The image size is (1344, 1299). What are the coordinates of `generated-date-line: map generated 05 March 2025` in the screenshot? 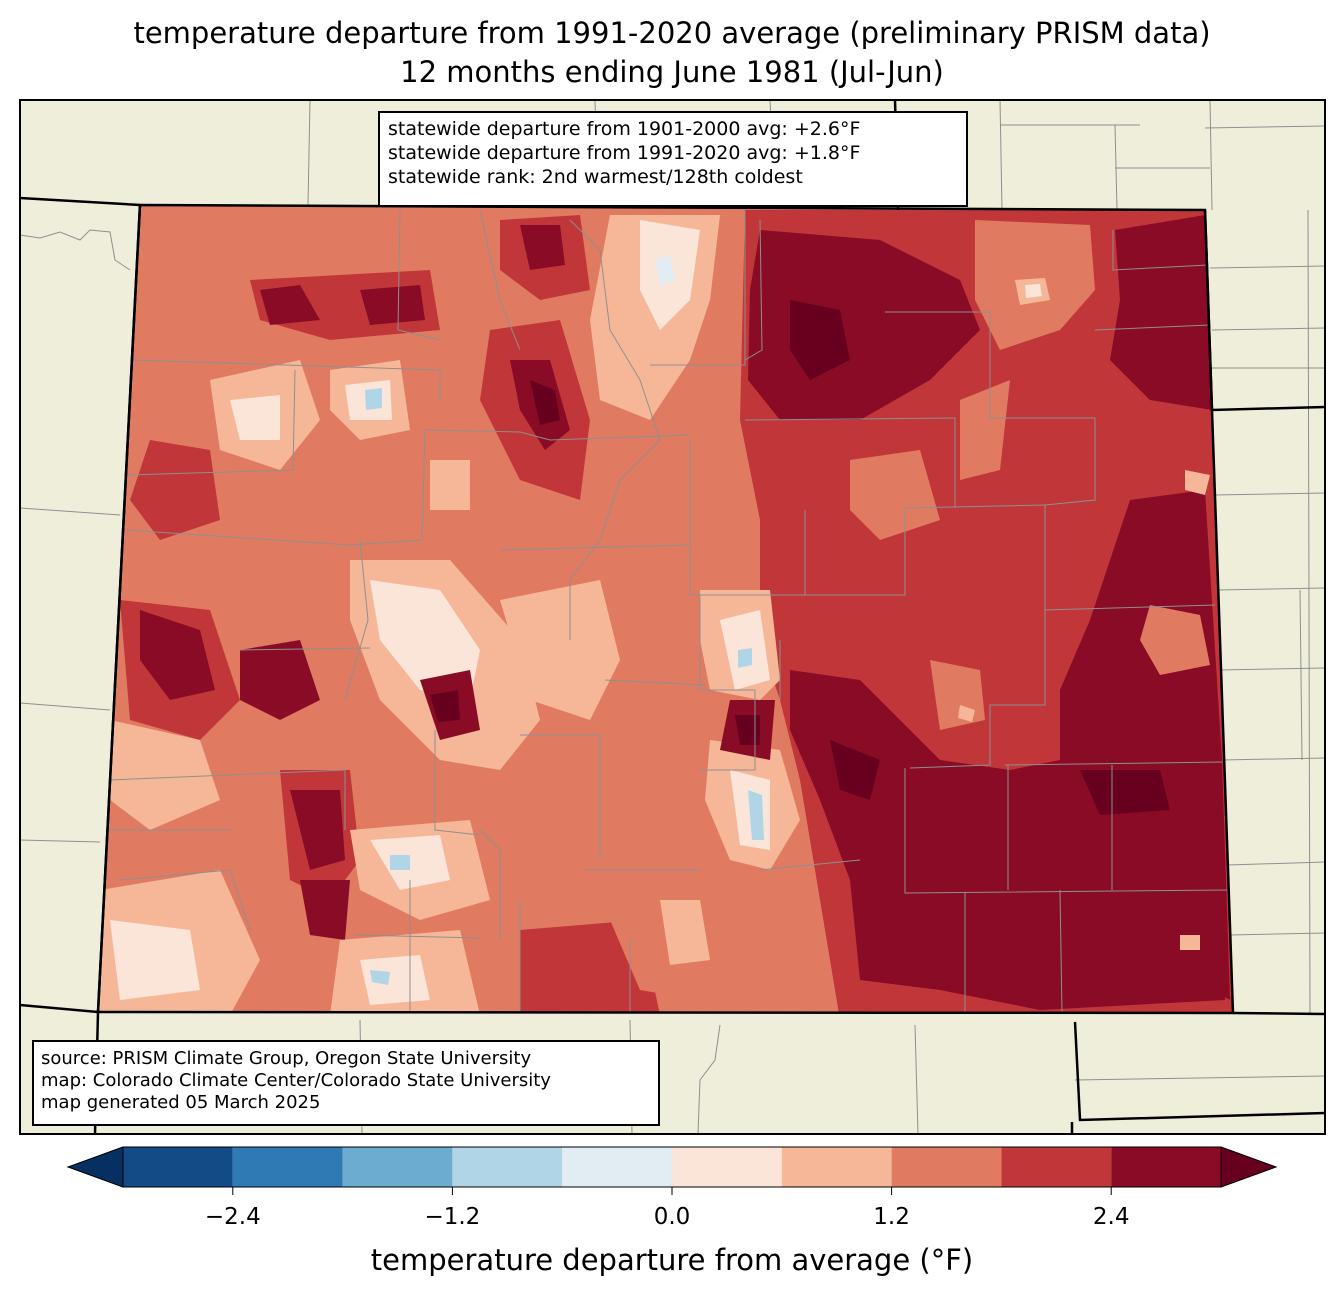 It's located at (181, 1102).